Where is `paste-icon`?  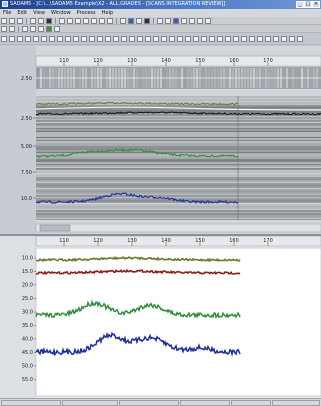
paste-icon is located at coordinates (49, 21).